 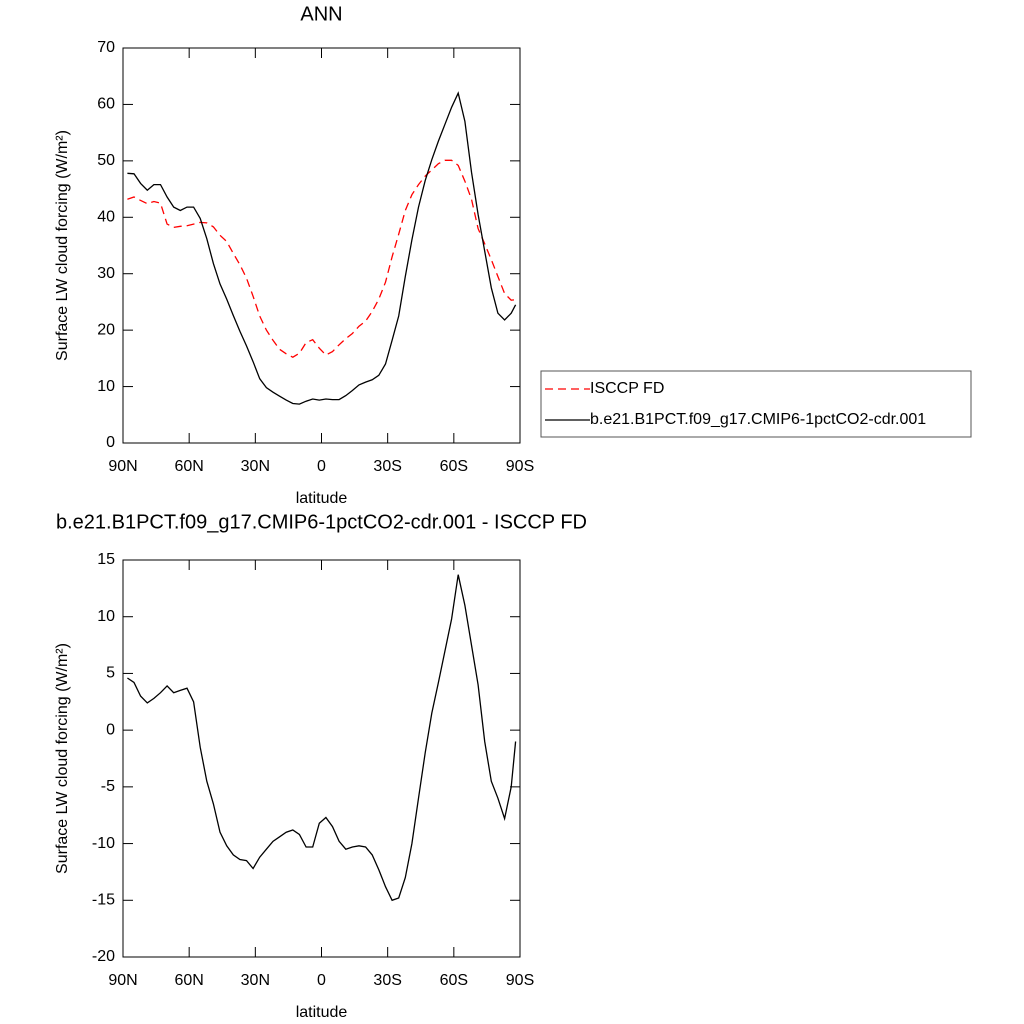 I want to click on y-tick-label: 50, so click(x=106, y=160).